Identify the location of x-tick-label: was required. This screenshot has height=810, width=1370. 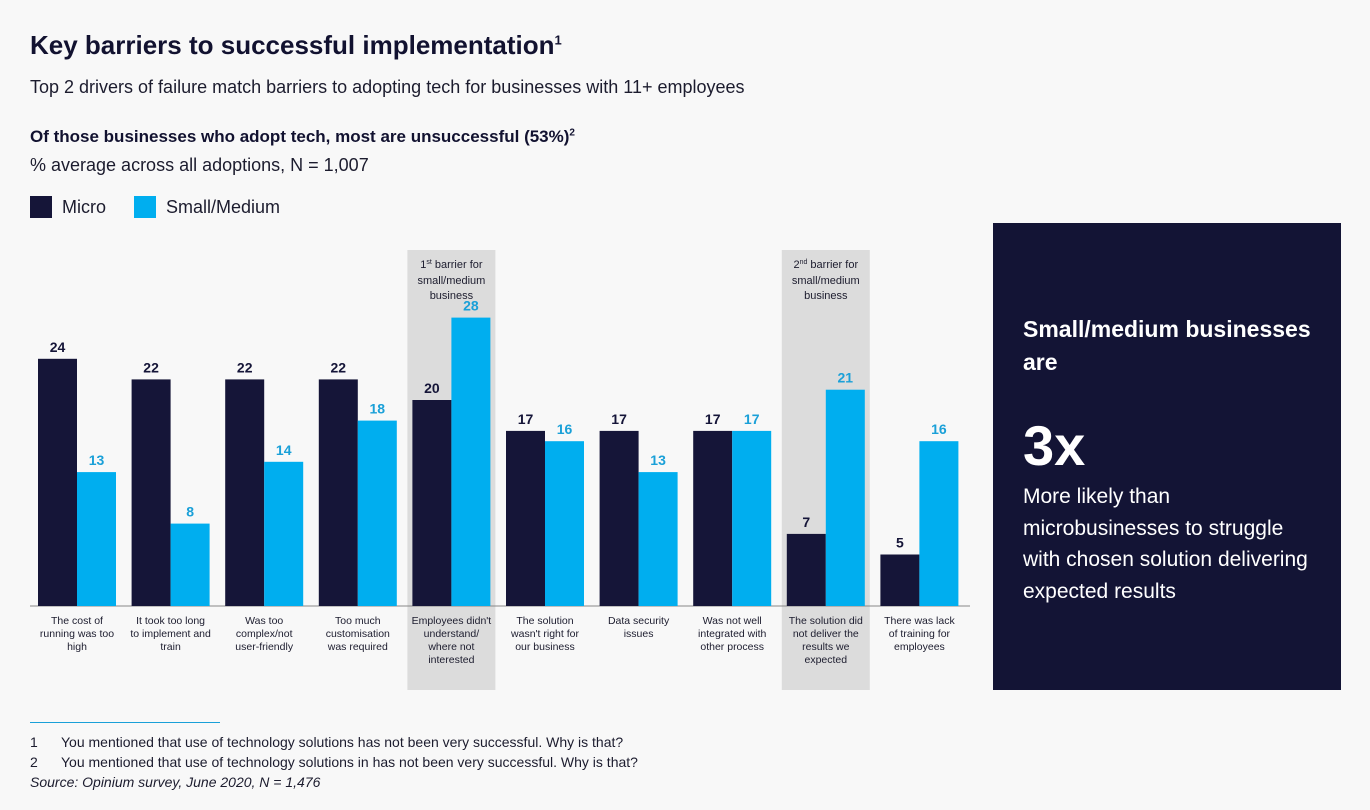
(357, 647).